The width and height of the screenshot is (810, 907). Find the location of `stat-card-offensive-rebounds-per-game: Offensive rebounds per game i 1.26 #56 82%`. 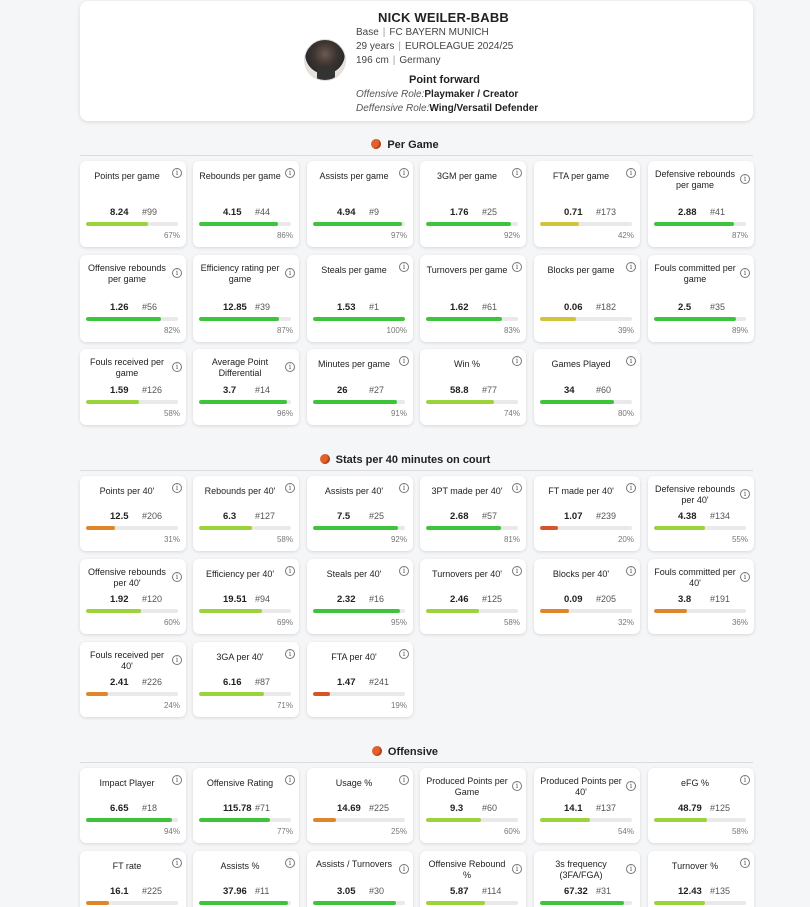

stat-card-offensive-rebounds-per-game: Offensive rebounds per game i 1.26 #56 82% is located at coordinates (133, 298).